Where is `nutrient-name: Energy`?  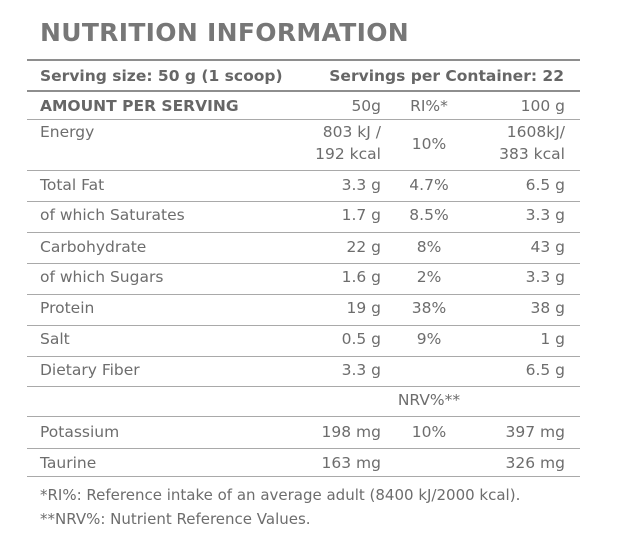
nutrient-name: Energy is located at coordinates (67, 132).